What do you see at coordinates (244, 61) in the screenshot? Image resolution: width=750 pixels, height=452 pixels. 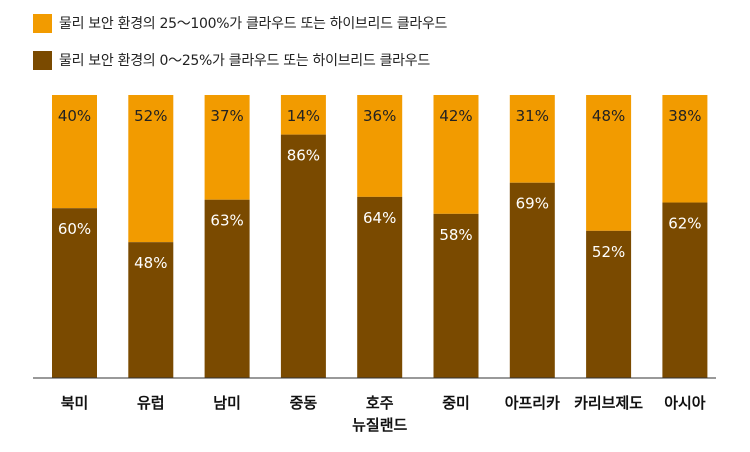 I see `legend-label-bottom: 물리 보안 환경의 0～25%가 클라우드 또는 하이브리드 클라우드` at bounding box center [244, 61].